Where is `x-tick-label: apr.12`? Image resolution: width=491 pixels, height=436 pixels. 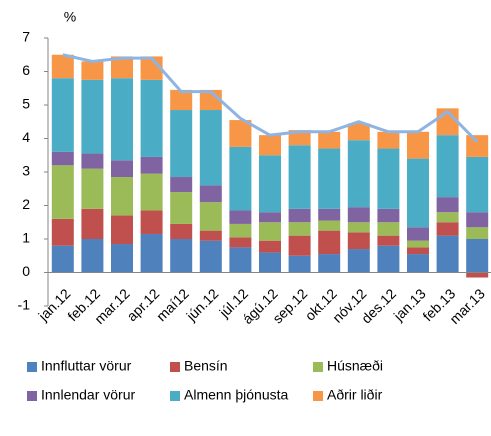 x-tick-label: apr.12 is located at coordinates (142, 304).